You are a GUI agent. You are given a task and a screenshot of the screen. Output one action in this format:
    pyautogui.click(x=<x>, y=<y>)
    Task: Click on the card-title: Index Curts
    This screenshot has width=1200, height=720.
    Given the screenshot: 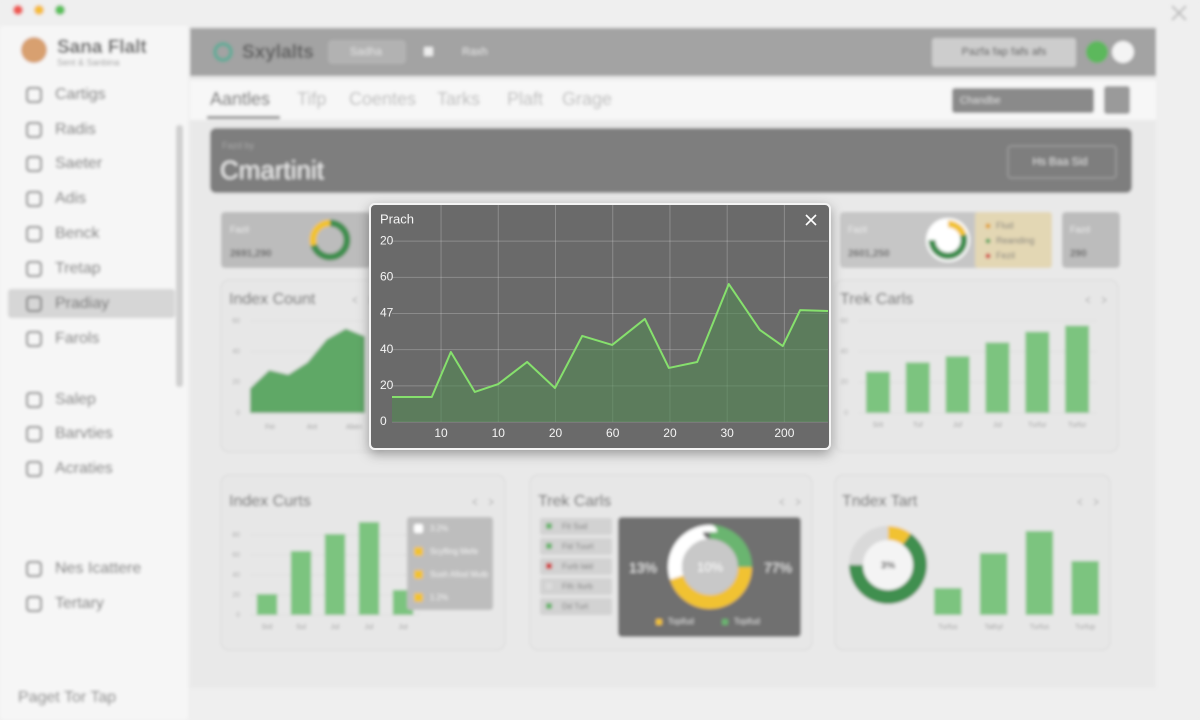 What is the action you would take?
    pyautogui.click(x=270, y=501)
    